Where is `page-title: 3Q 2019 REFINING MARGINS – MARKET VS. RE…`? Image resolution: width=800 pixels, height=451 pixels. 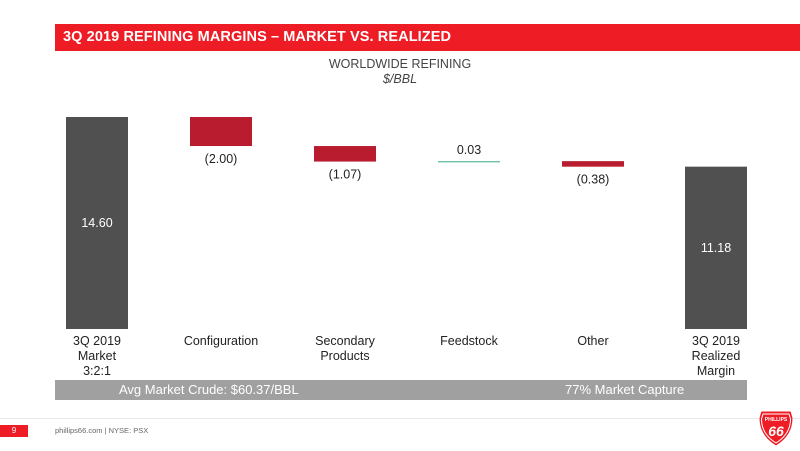 page-title: 3Q 2019 REFINING MARGINS – MARKET VS. RE… is located at coordinates (257, 37).